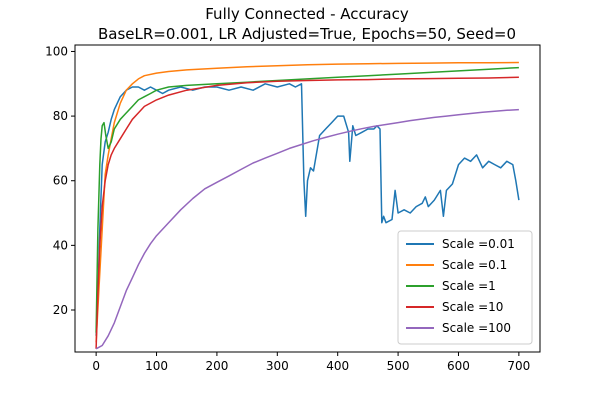 This screenshot has width=600, height=400. What do you see at coordinates (307, 14) in the screenshot?
I see `chart-title: Fully Connected - Accuracy` at bounding box center [307, 14].